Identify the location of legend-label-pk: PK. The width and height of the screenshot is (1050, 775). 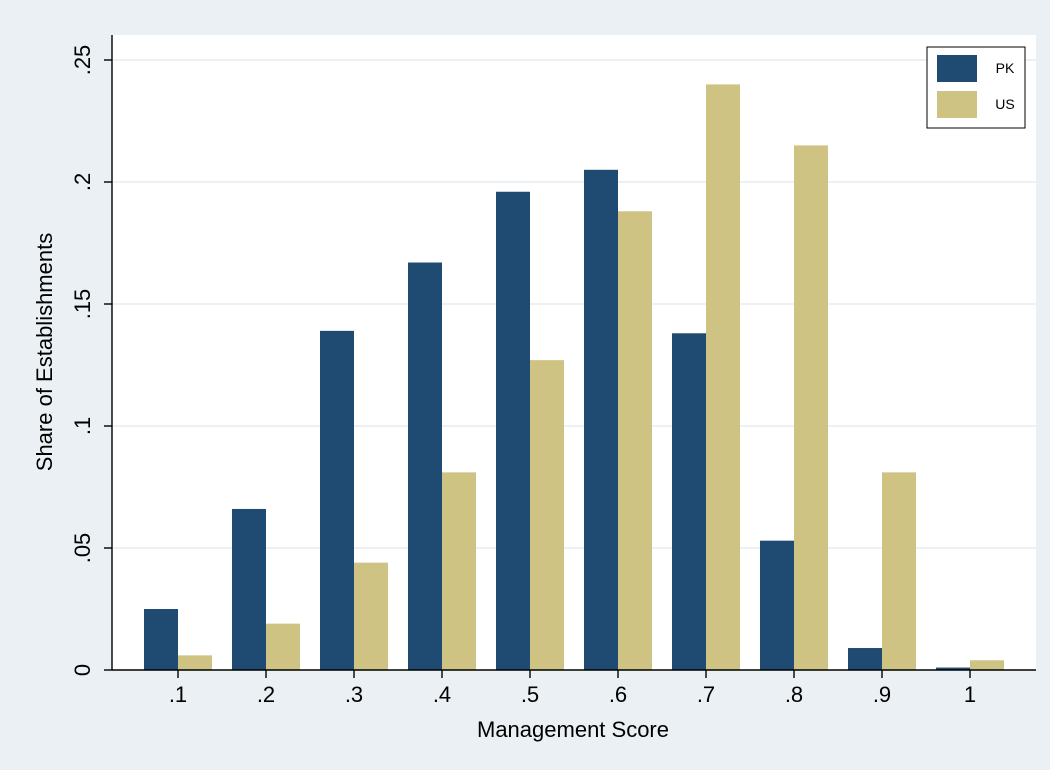
(1005, 68).